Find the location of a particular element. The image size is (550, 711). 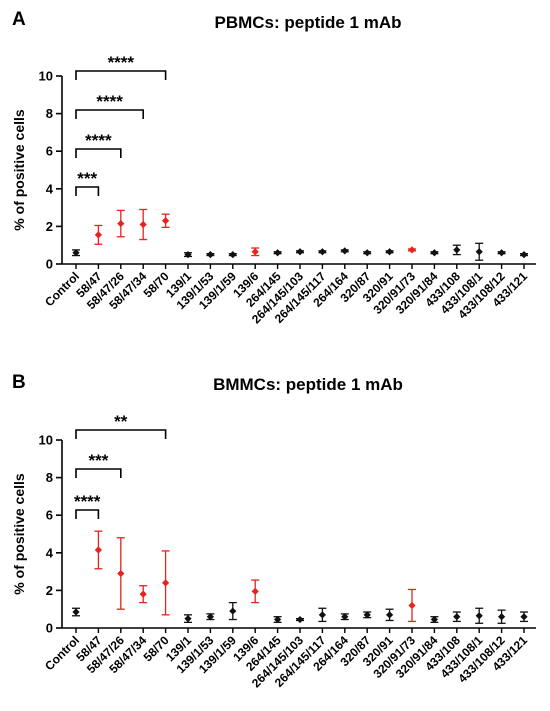

panel-label: B is located at coordinates (19, 382).